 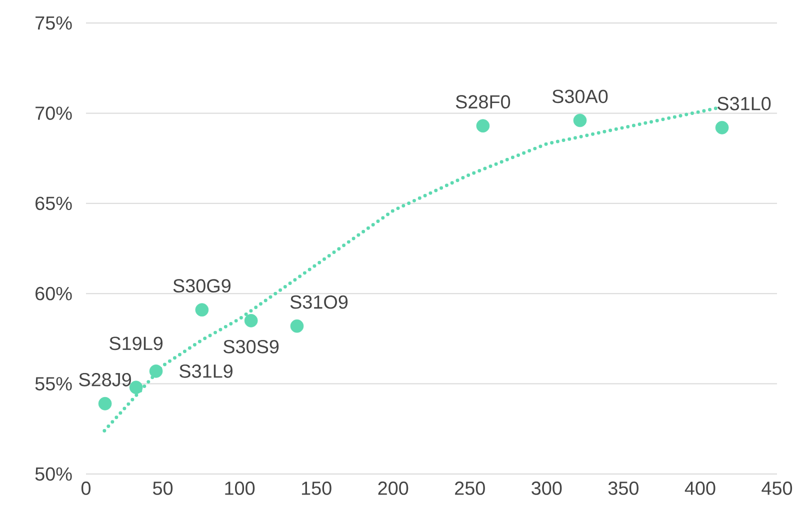 What do you see at coordinates (317, 488) in the screenshot?
I see `x-tick-label: 150` at bounding box center [317, 488].